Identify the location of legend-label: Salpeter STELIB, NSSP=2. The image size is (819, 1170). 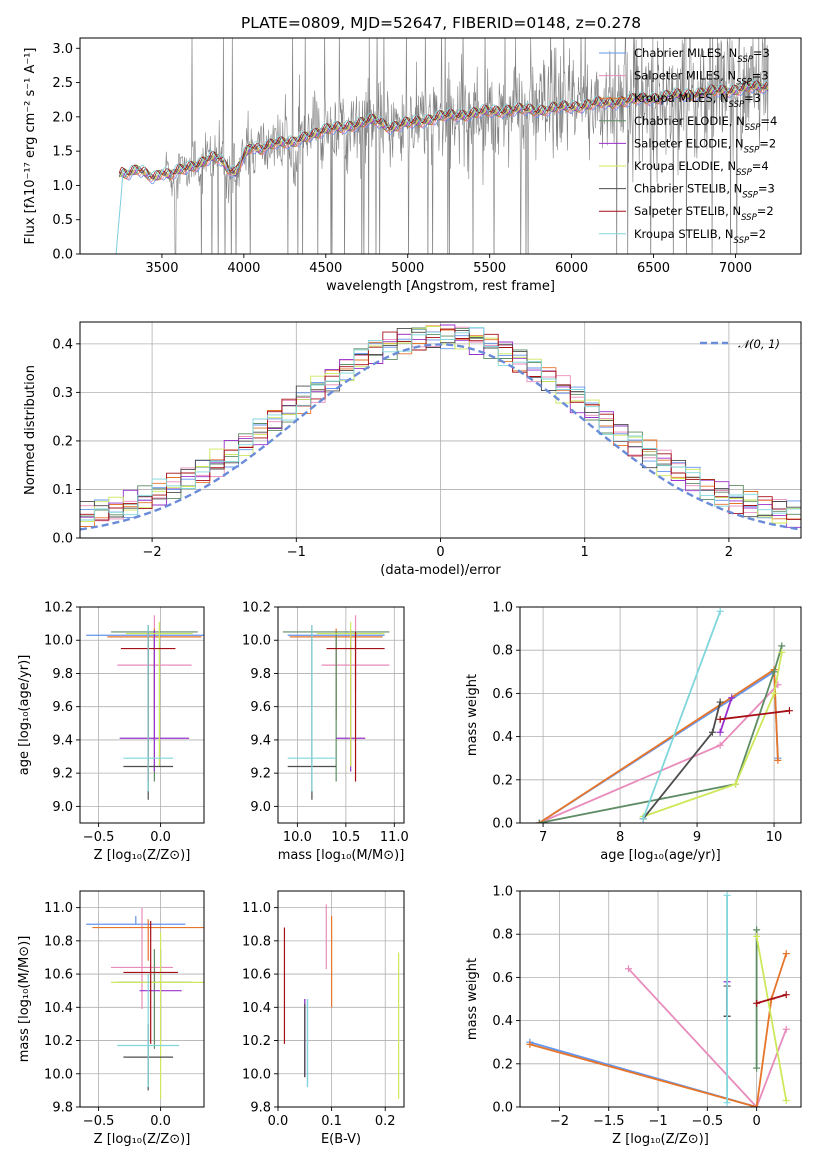
(704, 213).